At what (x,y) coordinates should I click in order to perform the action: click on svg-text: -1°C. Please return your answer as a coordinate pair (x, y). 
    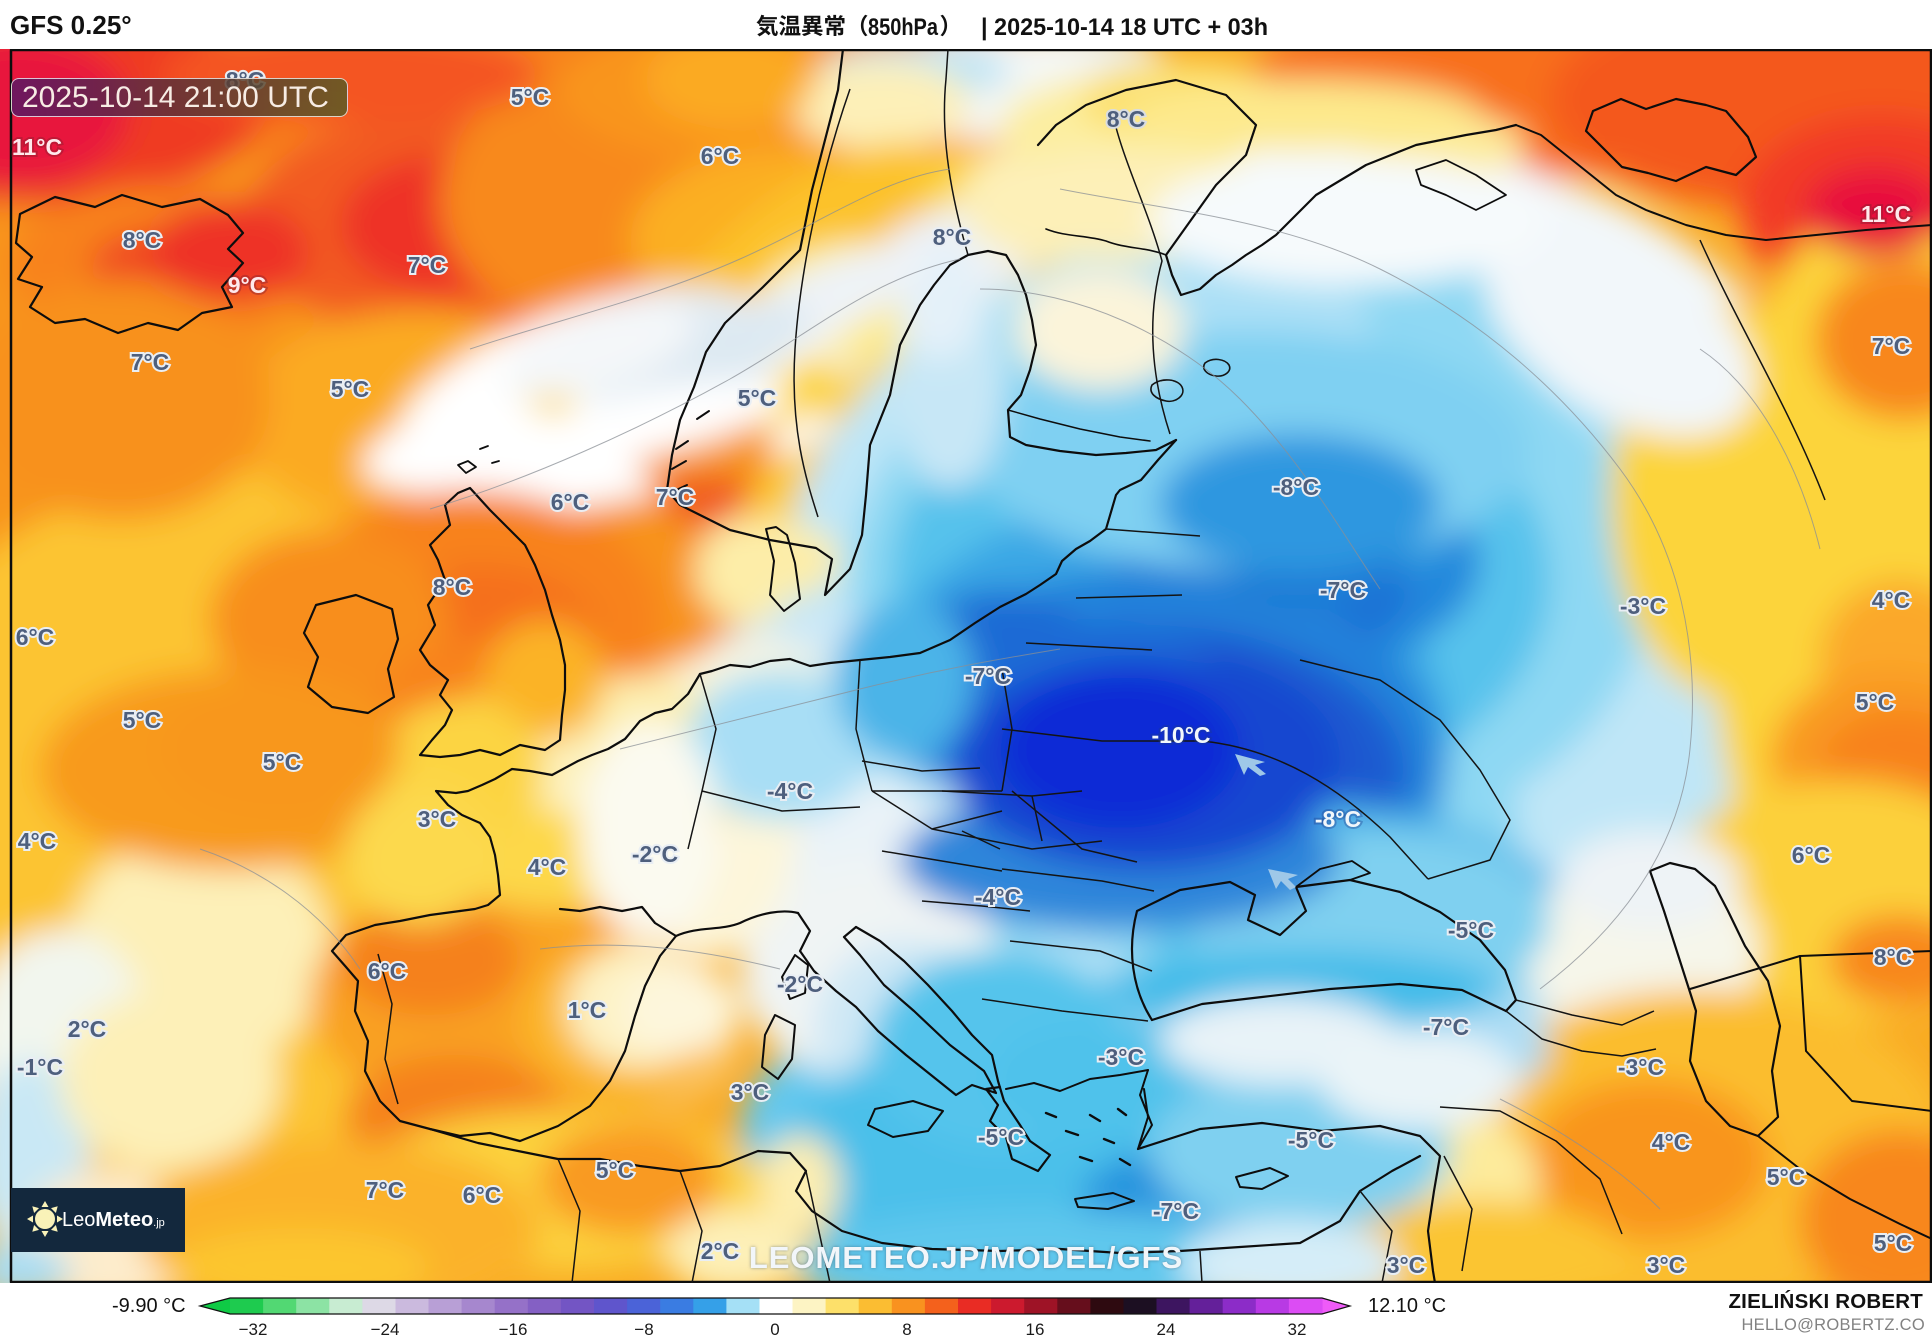
    Looking at the image, I should click on (40, 1067).